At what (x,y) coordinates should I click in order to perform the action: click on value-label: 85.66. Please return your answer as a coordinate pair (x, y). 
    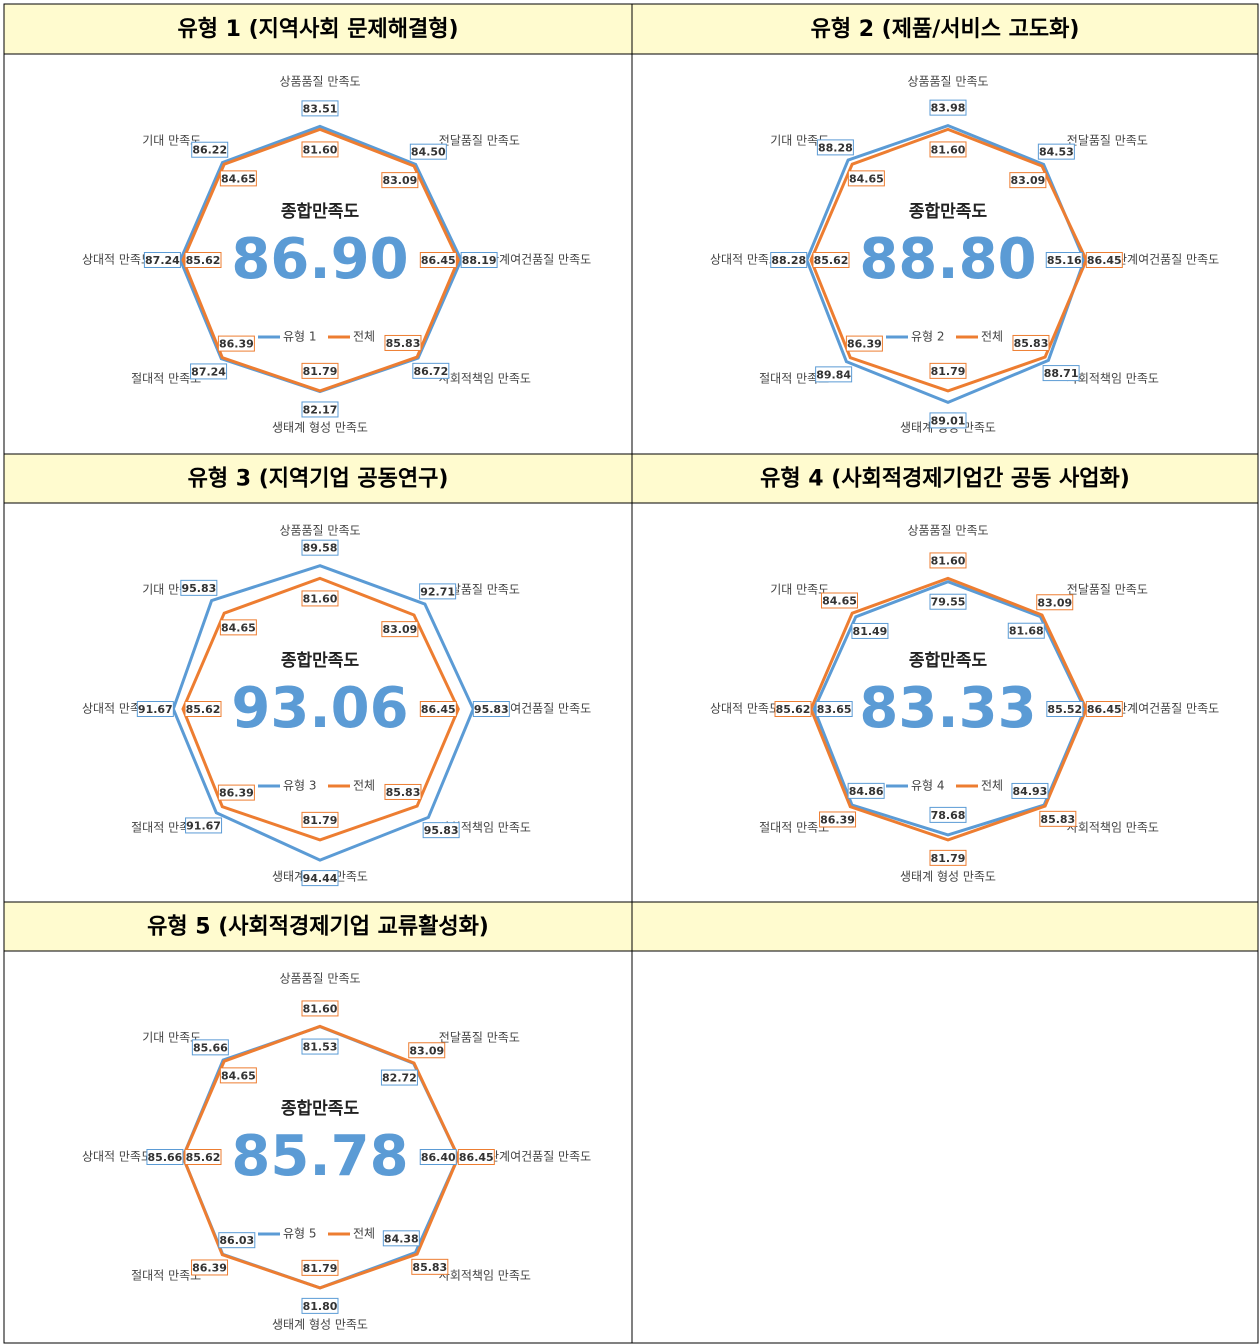
    Looking at the image, I should click on (165, 1157).